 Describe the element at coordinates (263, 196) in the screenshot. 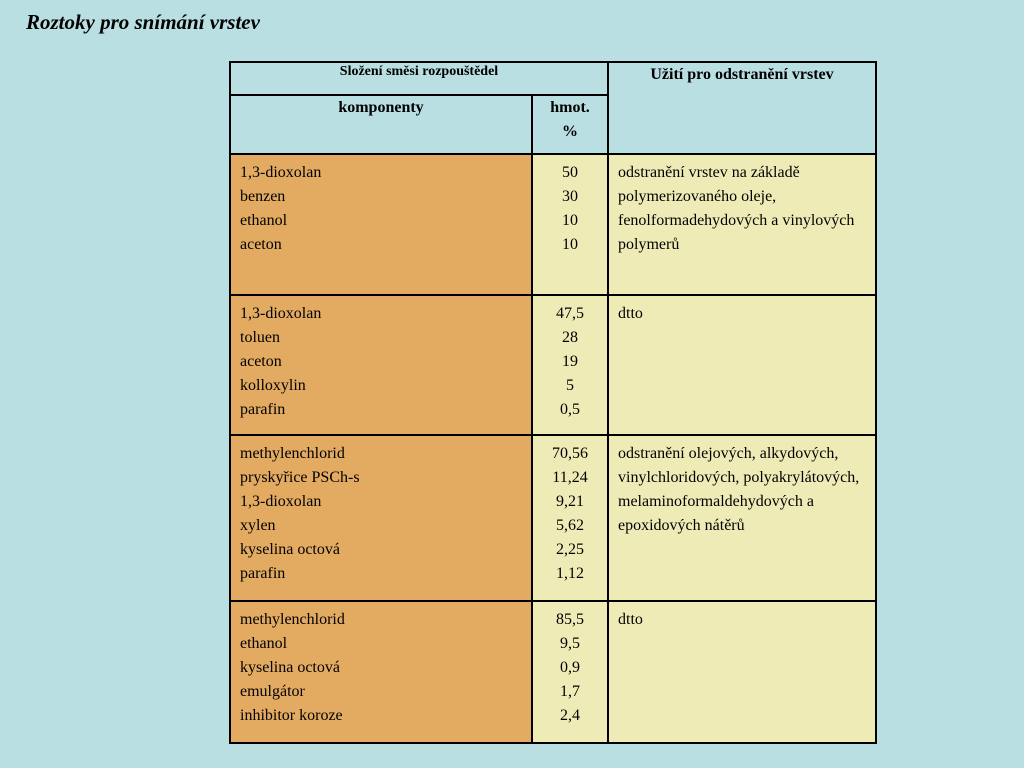

I see `component: benzen` at that location.